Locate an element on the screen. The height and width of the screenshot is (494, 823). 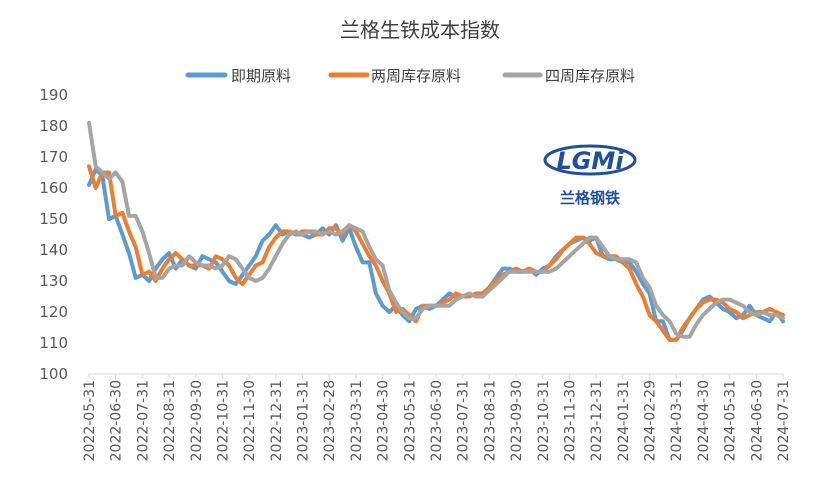
watermark-logo: LGMi 兰格钢铁 is located at coordinates (590, 175).